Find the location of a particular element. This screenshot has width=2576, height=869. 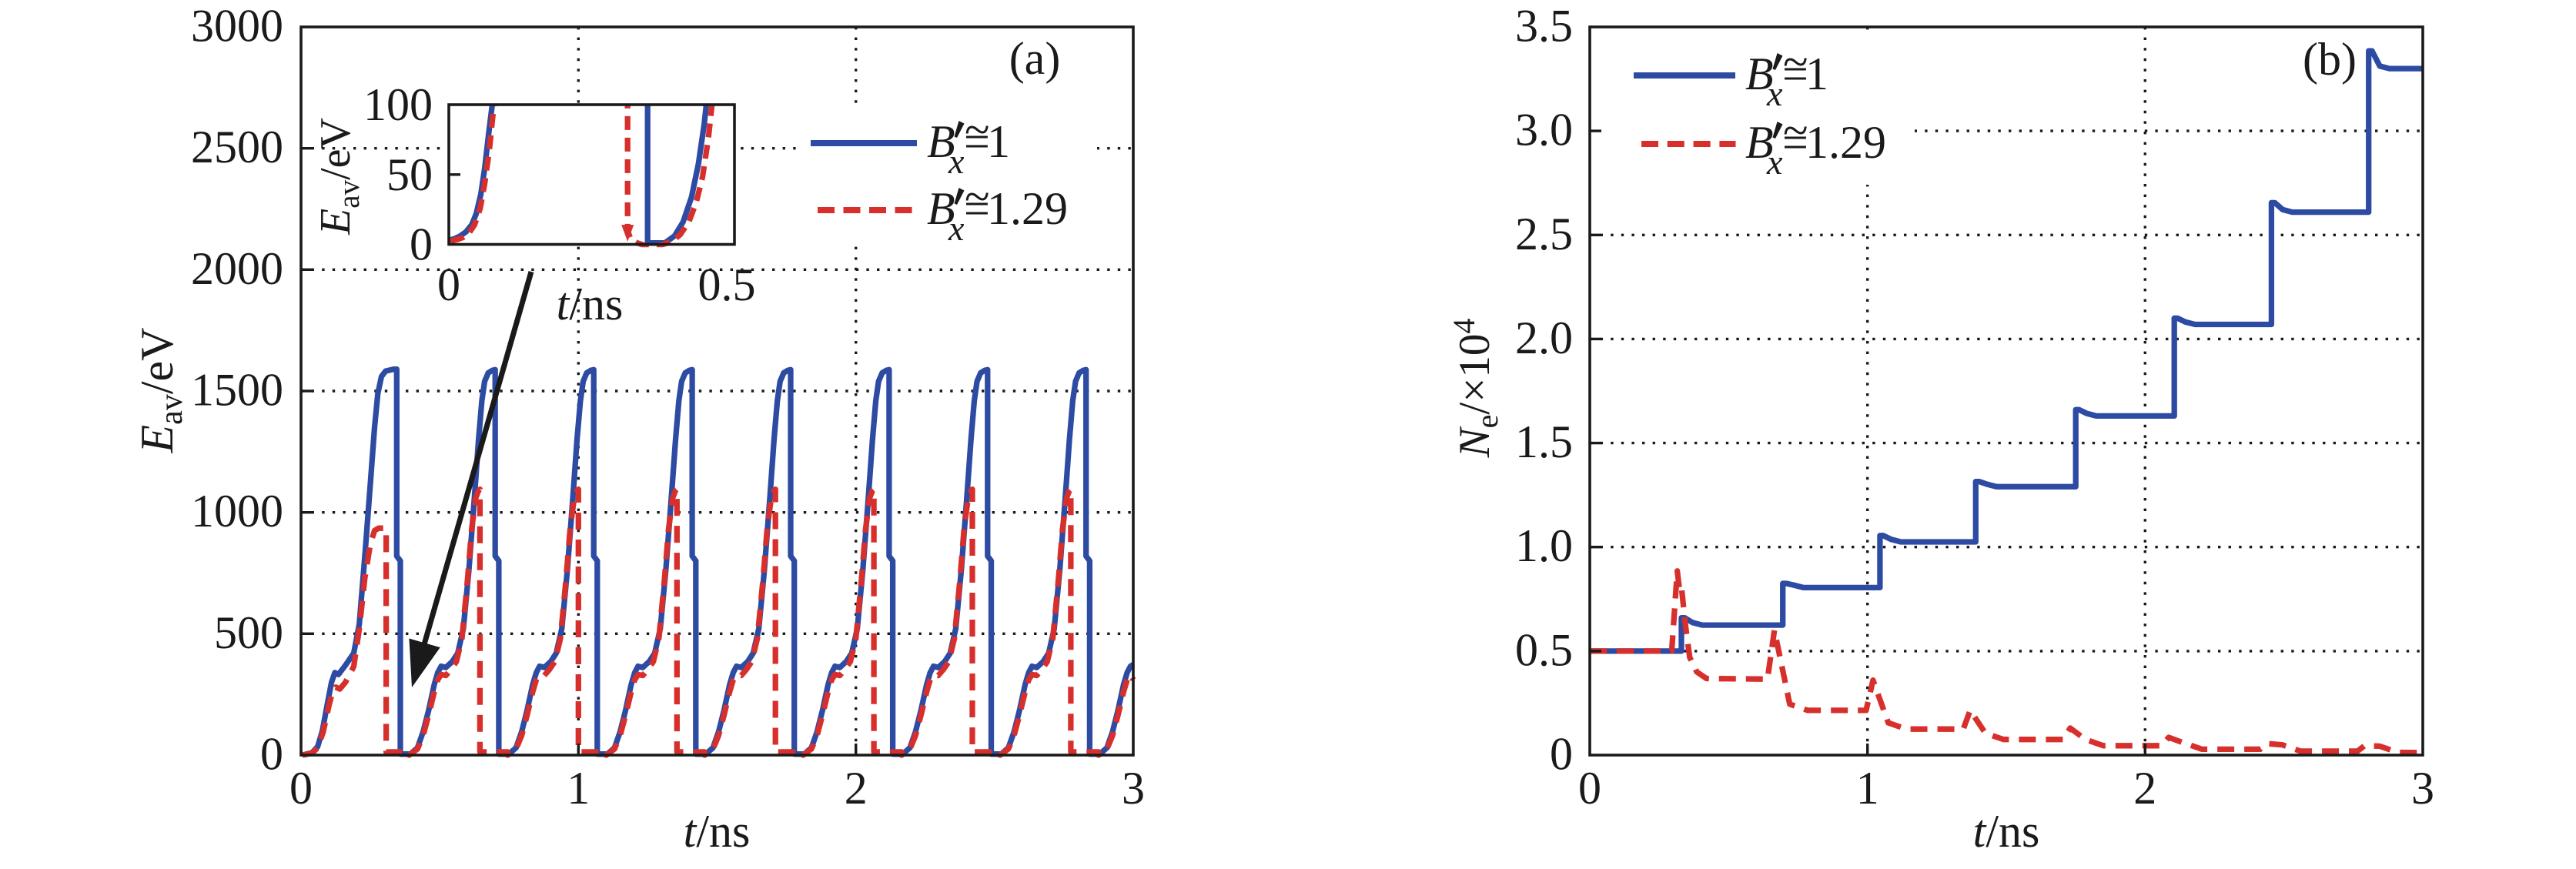

svg-text: 2.0 is located at coordinates (1544, 338).